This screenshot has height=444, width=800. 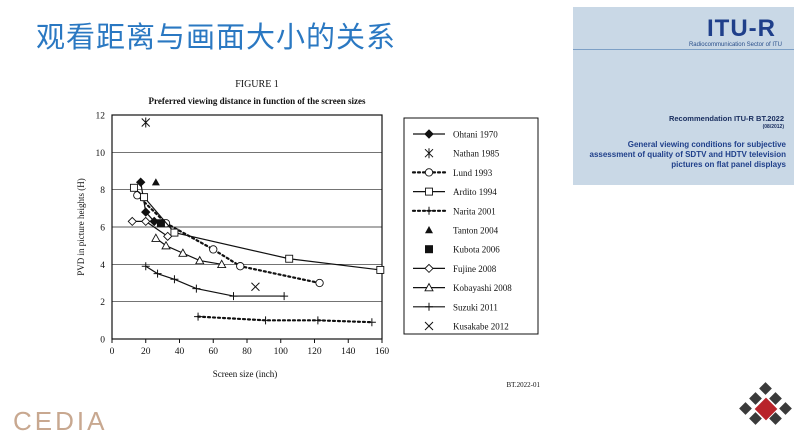 I want to click on itu-sector-label: Radiocommunication Sector of ITU, so click(x=735, y=45).